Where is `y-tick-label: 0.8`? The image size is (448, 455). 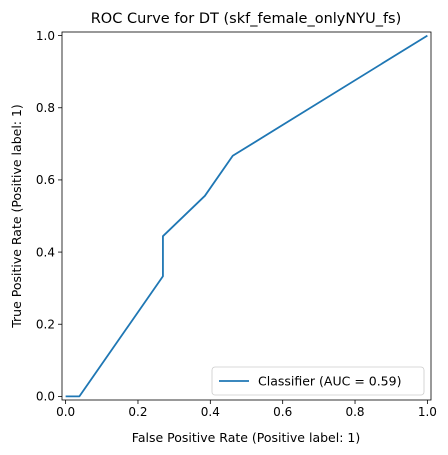
y-tick-label: 0.8 is located at coordinates (45, 108).